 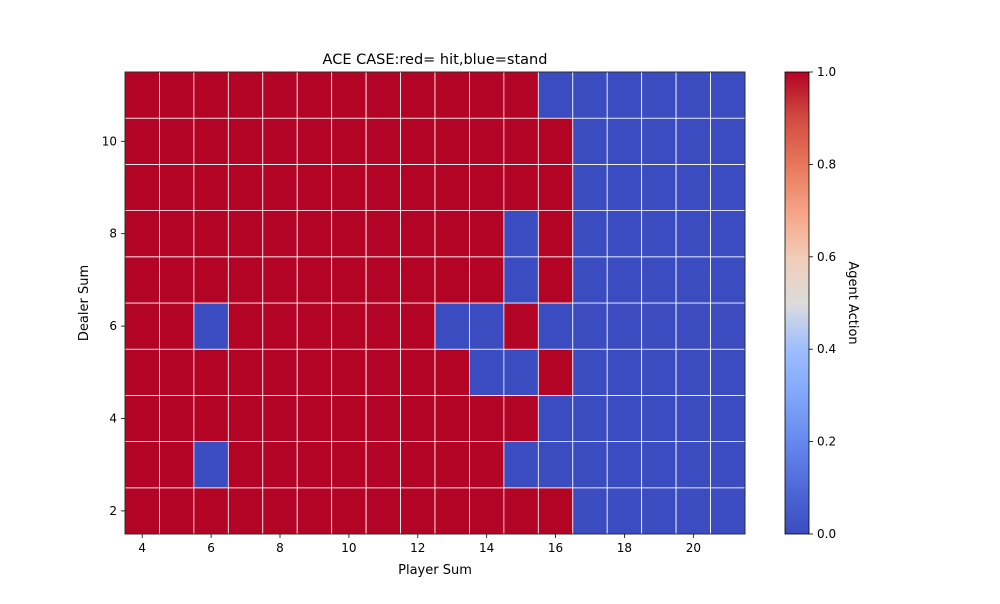 I want to click on colorbar-ticks: 0.0 0.2 0.4 0.6 0.8 1.0, so click(x=822, y=303).